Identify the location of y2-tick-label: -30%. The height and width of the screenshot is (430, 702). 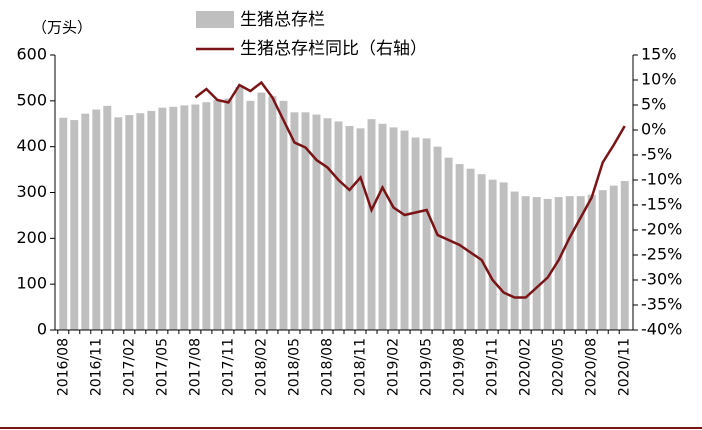
(661, 279).